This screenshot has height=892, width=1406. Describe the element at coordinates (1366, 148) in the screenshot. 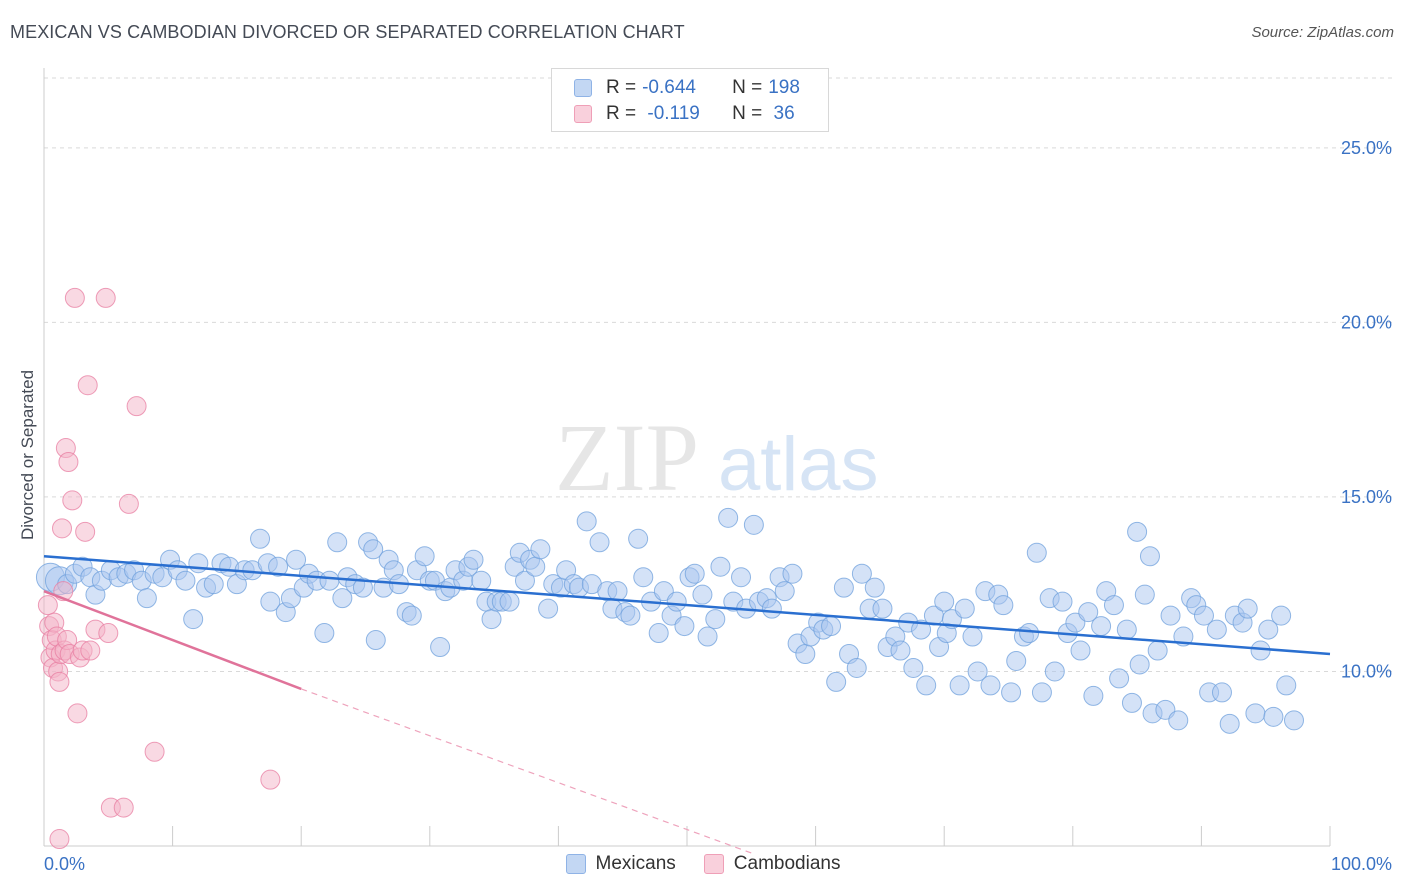

I see `y-tick-label: 25.0%` at that location.